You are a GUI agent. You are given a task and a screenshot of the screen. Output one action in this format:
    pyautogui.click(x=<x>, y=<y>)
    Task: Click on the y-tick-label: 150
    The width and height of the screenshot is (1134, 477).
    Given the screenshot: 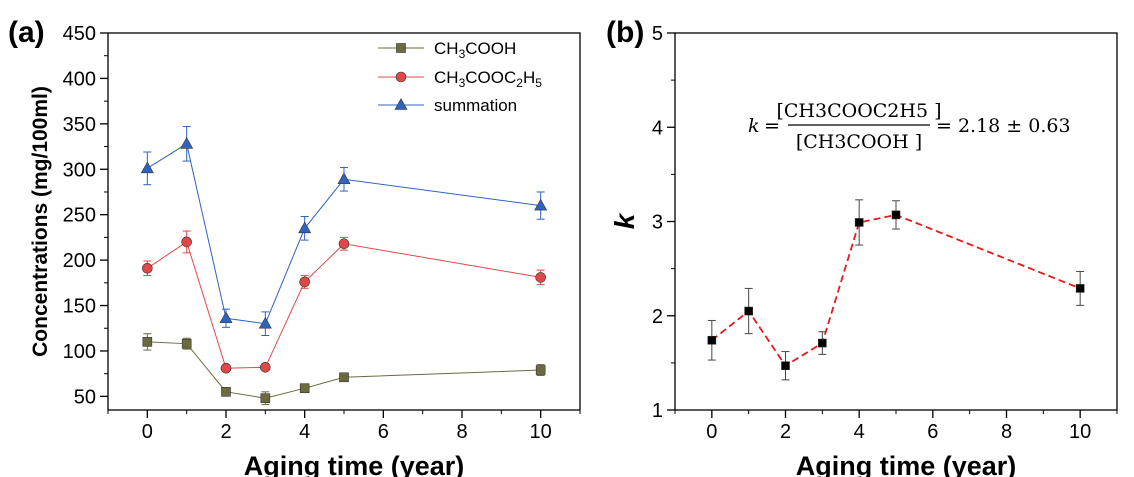 What is the action you would take?
    pyautogui.click(x=79, y=307)
    